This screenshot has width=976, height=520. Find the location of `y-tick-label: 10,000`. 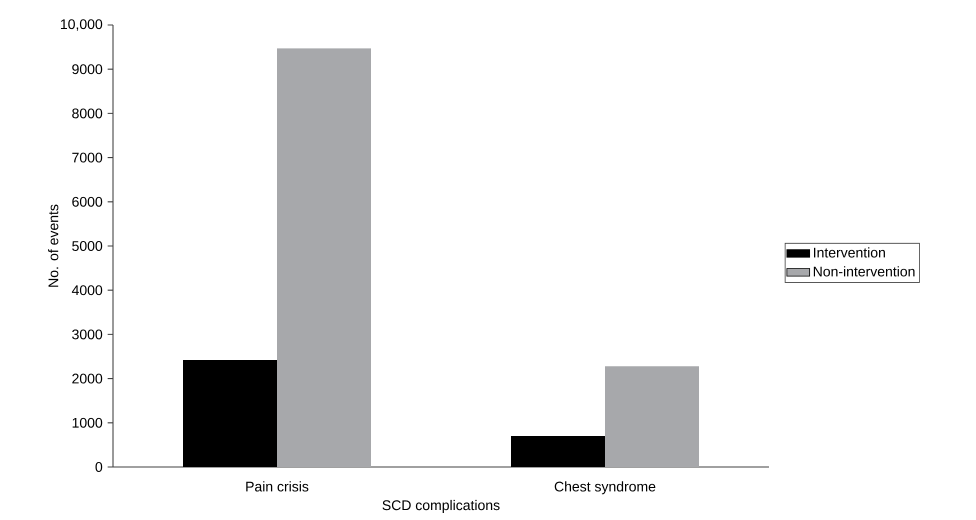

y-tick-label: 10,000 is located at coordinates (81, 25).